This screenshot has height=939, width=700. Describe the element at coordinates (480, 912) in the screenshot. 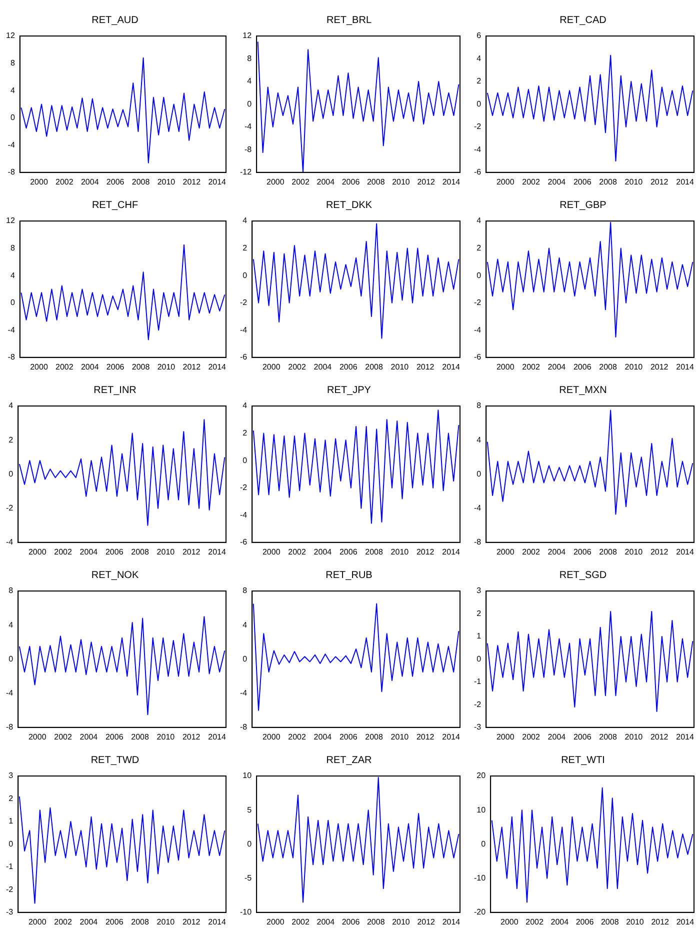

I see `y-tick-label: -20` at that location.